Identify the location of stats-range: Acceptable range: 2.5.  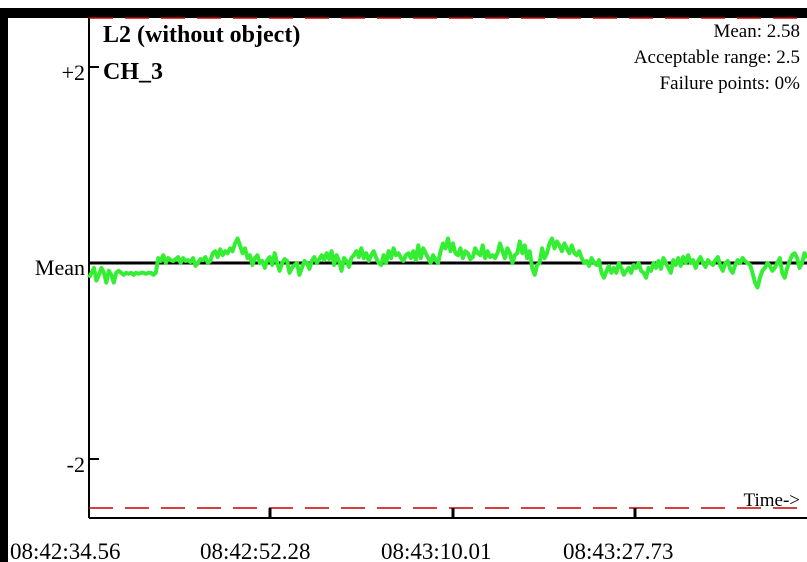
(717, 57).